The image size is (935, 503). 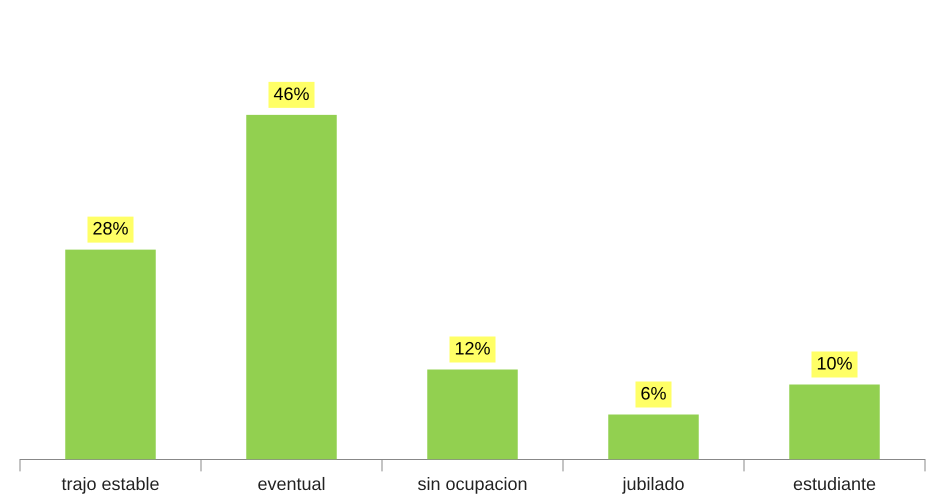 What do you see at coordinates (834, 363) in the screenshot?
I see `data-label: 10%` at bounding box center [834, 363].